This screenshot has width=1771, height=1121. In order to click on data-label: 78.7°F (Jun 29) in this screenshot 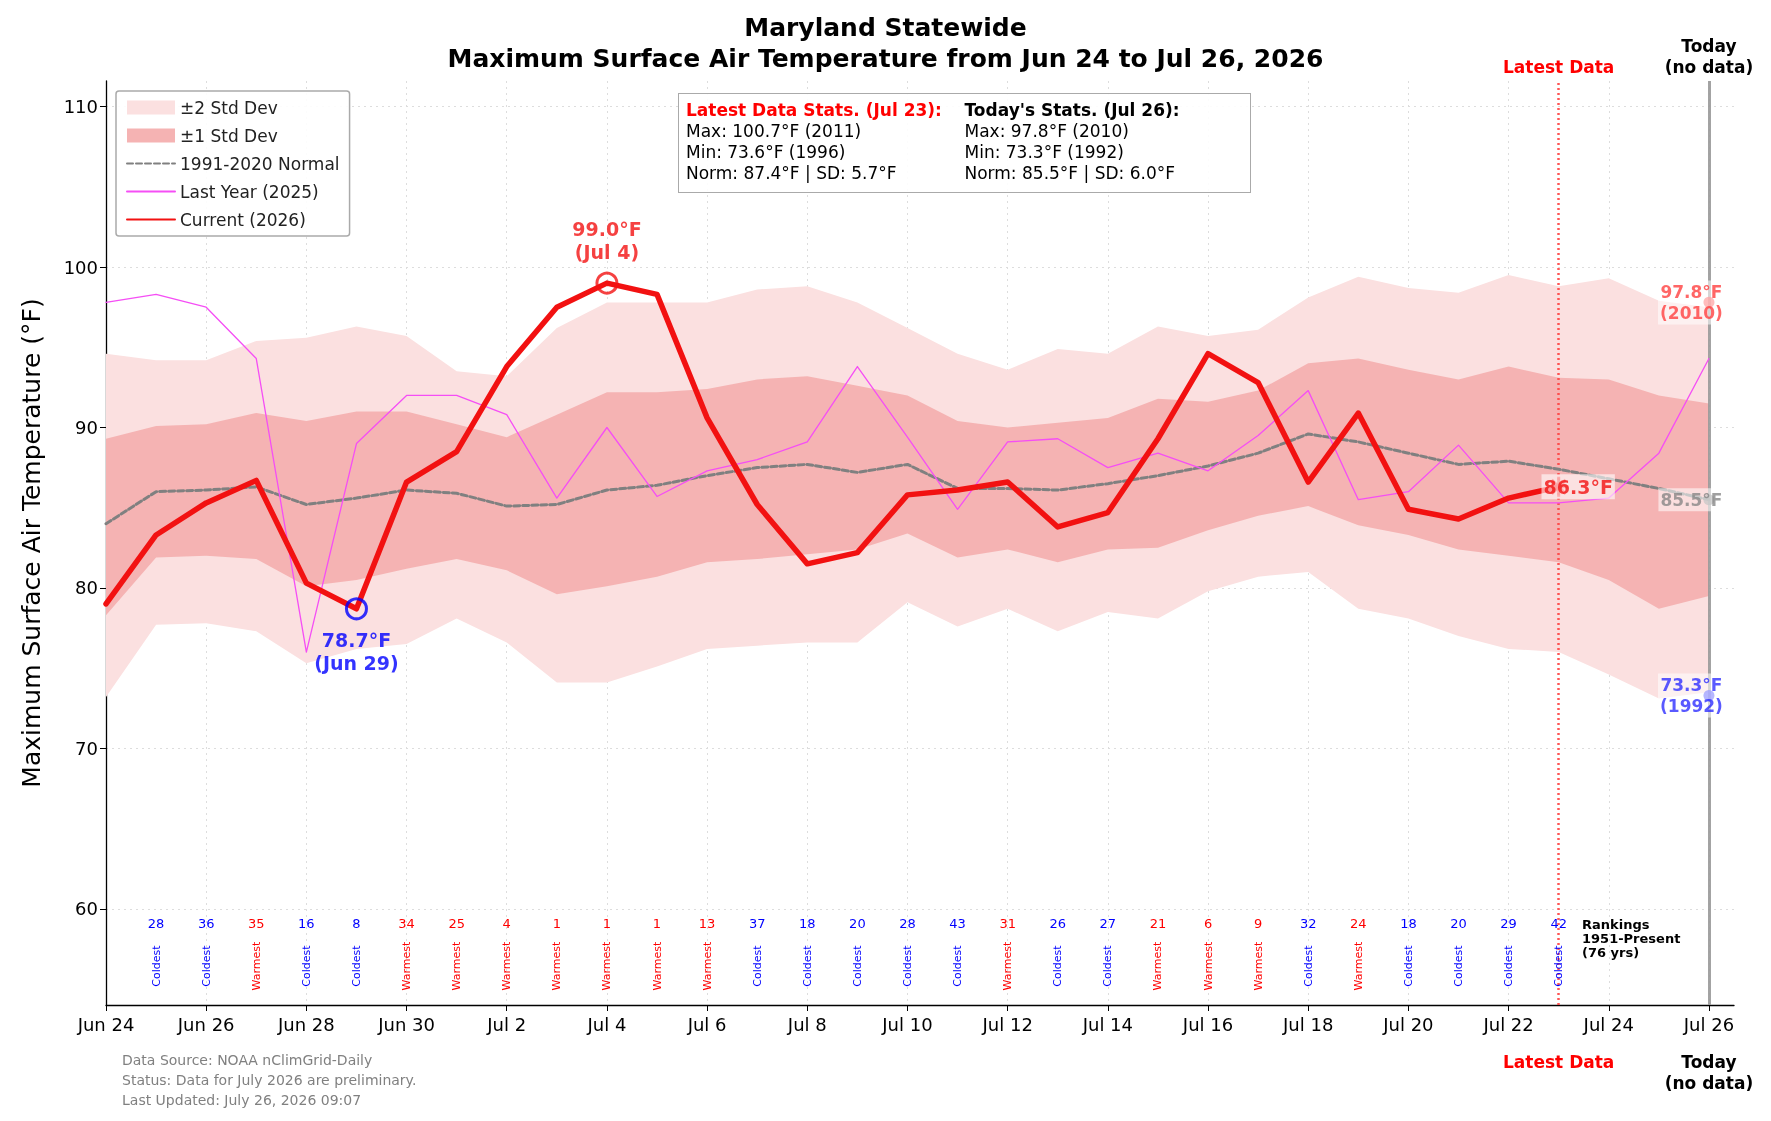, I will do `click(356, 651)`.